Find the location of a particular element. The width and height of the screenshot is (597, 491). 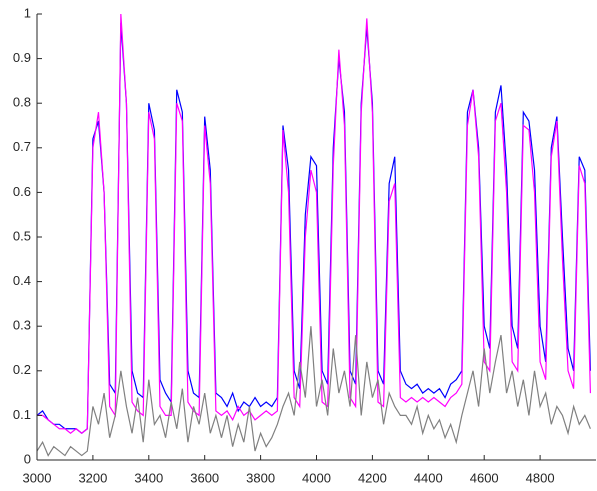

y-tick-label: 0.5 is located at coordinates (22, 235).